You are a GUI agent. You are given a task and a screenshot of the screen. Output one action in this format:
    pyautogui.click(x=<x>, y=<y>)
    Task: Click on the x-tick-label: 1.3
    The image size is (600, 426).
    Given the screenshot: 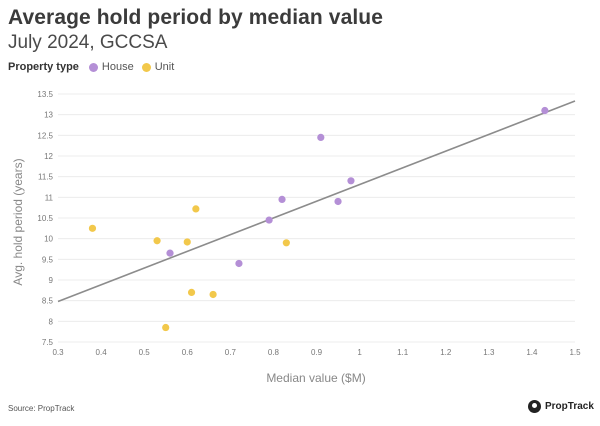 What is the action you would take?
    pyautogui.click(x=489, y=352)
    